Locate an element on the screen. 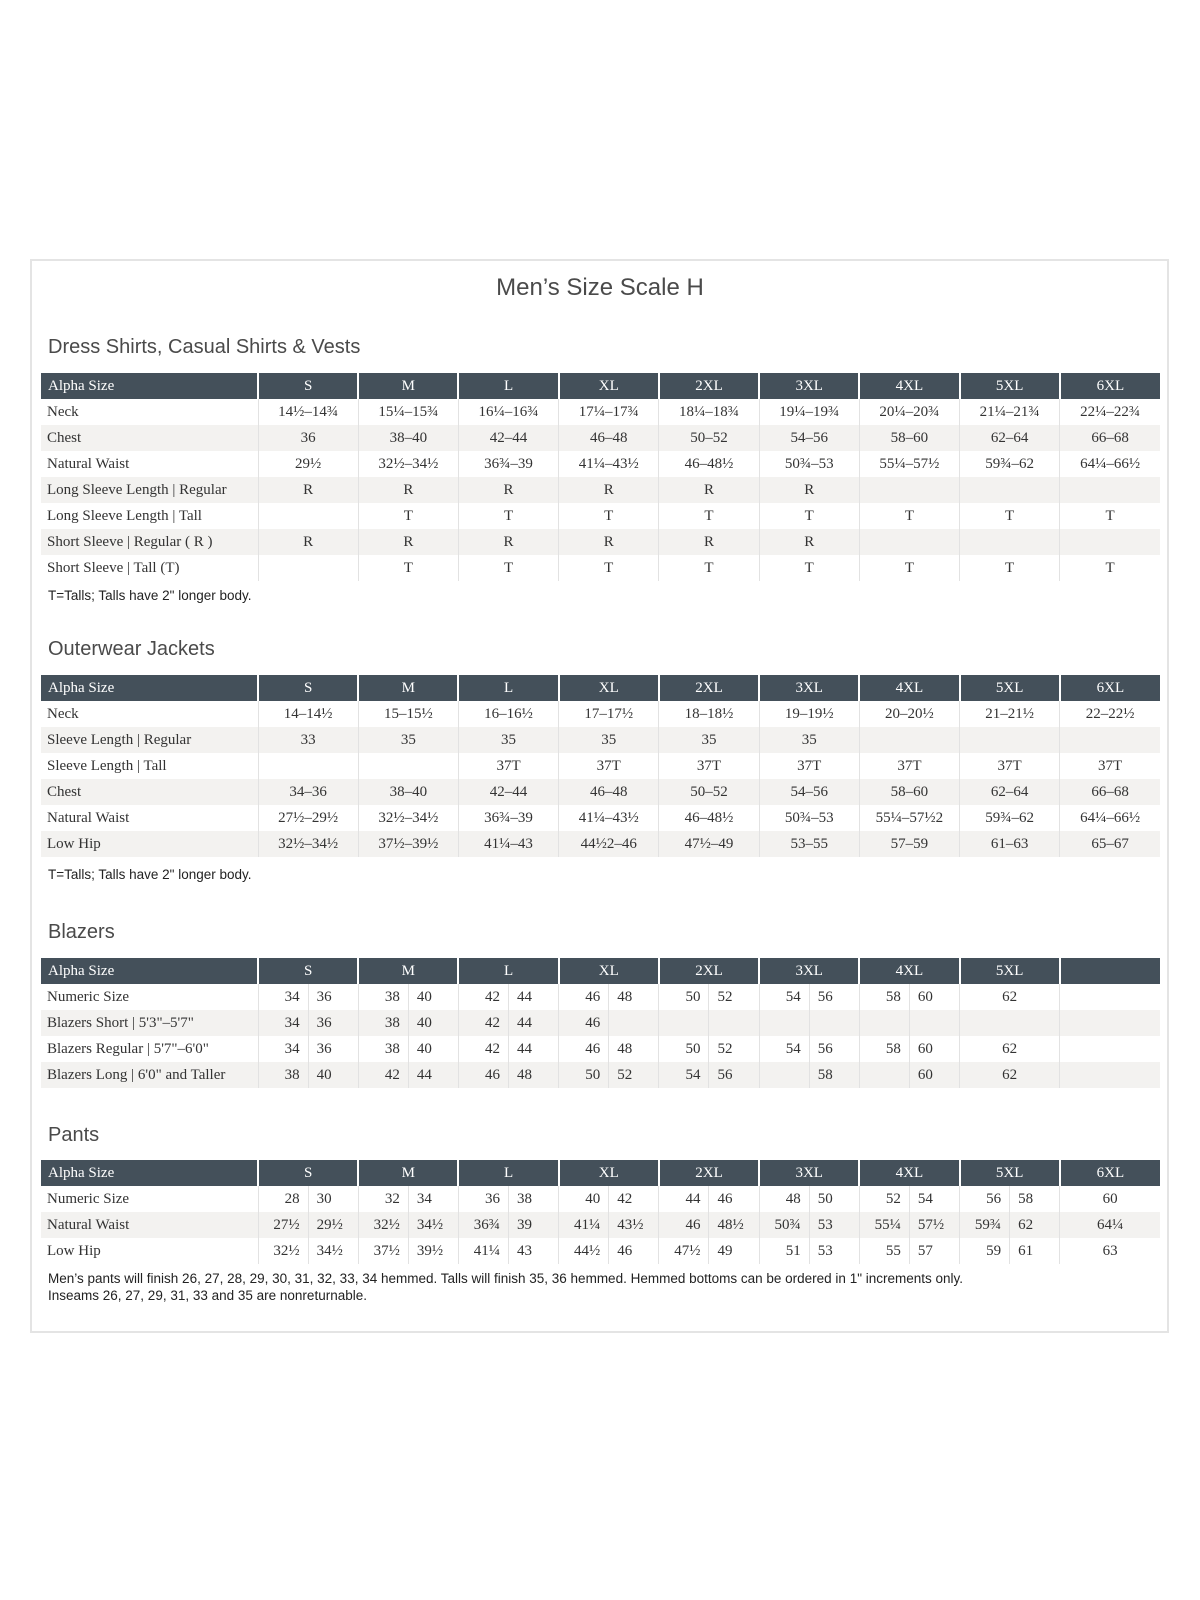 The height and width of the screenshot is (1600, 1200). cell-value: 56 is located at coordinates (825, 996).